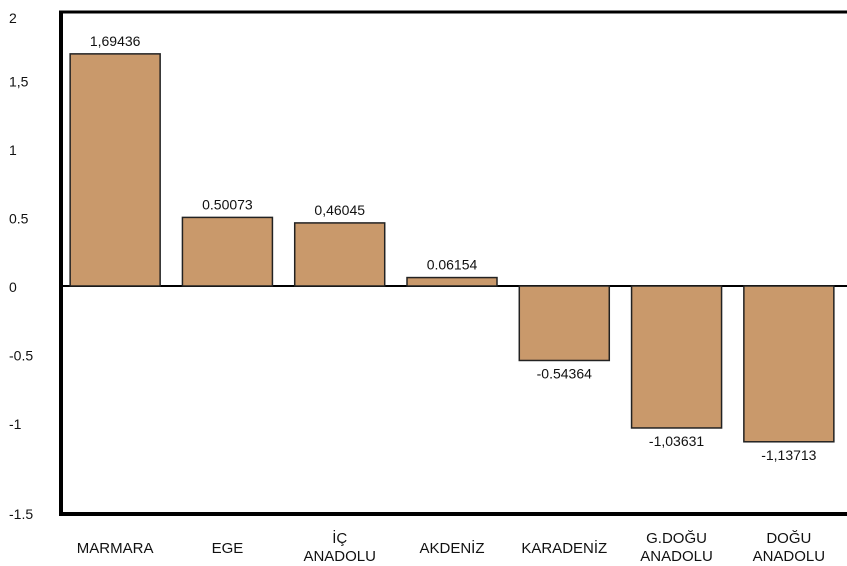 This screenshot has width=847, height=566. I want to click on data-label: -1,13713, so click(788, 455).